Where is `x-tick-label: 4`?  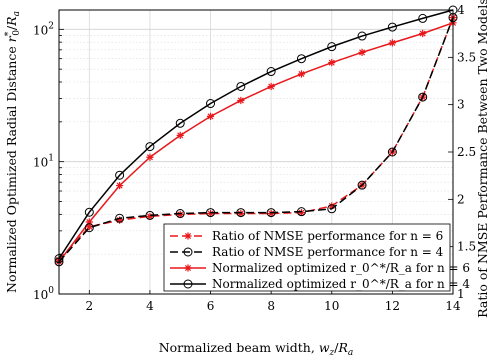
x-tick-label: 4 is located at coordinates (150, 306).